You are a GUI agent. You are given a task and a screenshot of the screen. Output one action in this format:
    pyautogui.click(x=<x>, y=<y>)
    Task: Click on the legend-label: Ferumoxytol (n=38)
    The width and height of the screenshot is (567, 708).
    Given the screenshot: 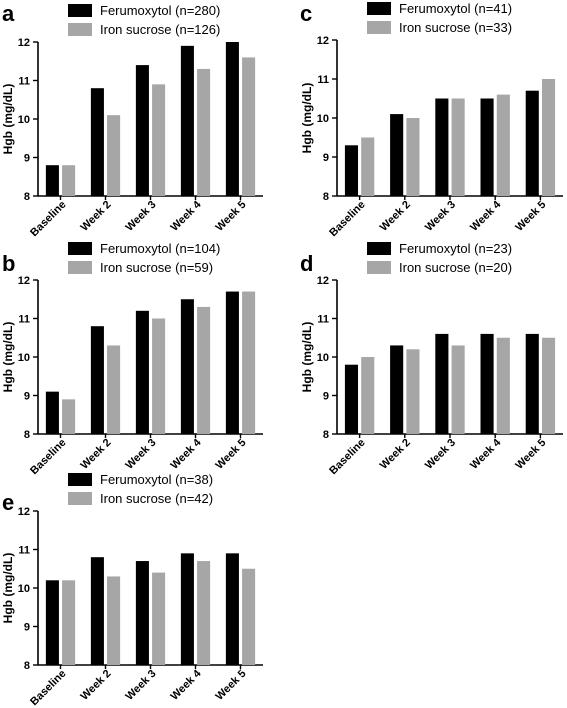 What is the action you would take?
    pyautogui.click(x=156, y=479)
    